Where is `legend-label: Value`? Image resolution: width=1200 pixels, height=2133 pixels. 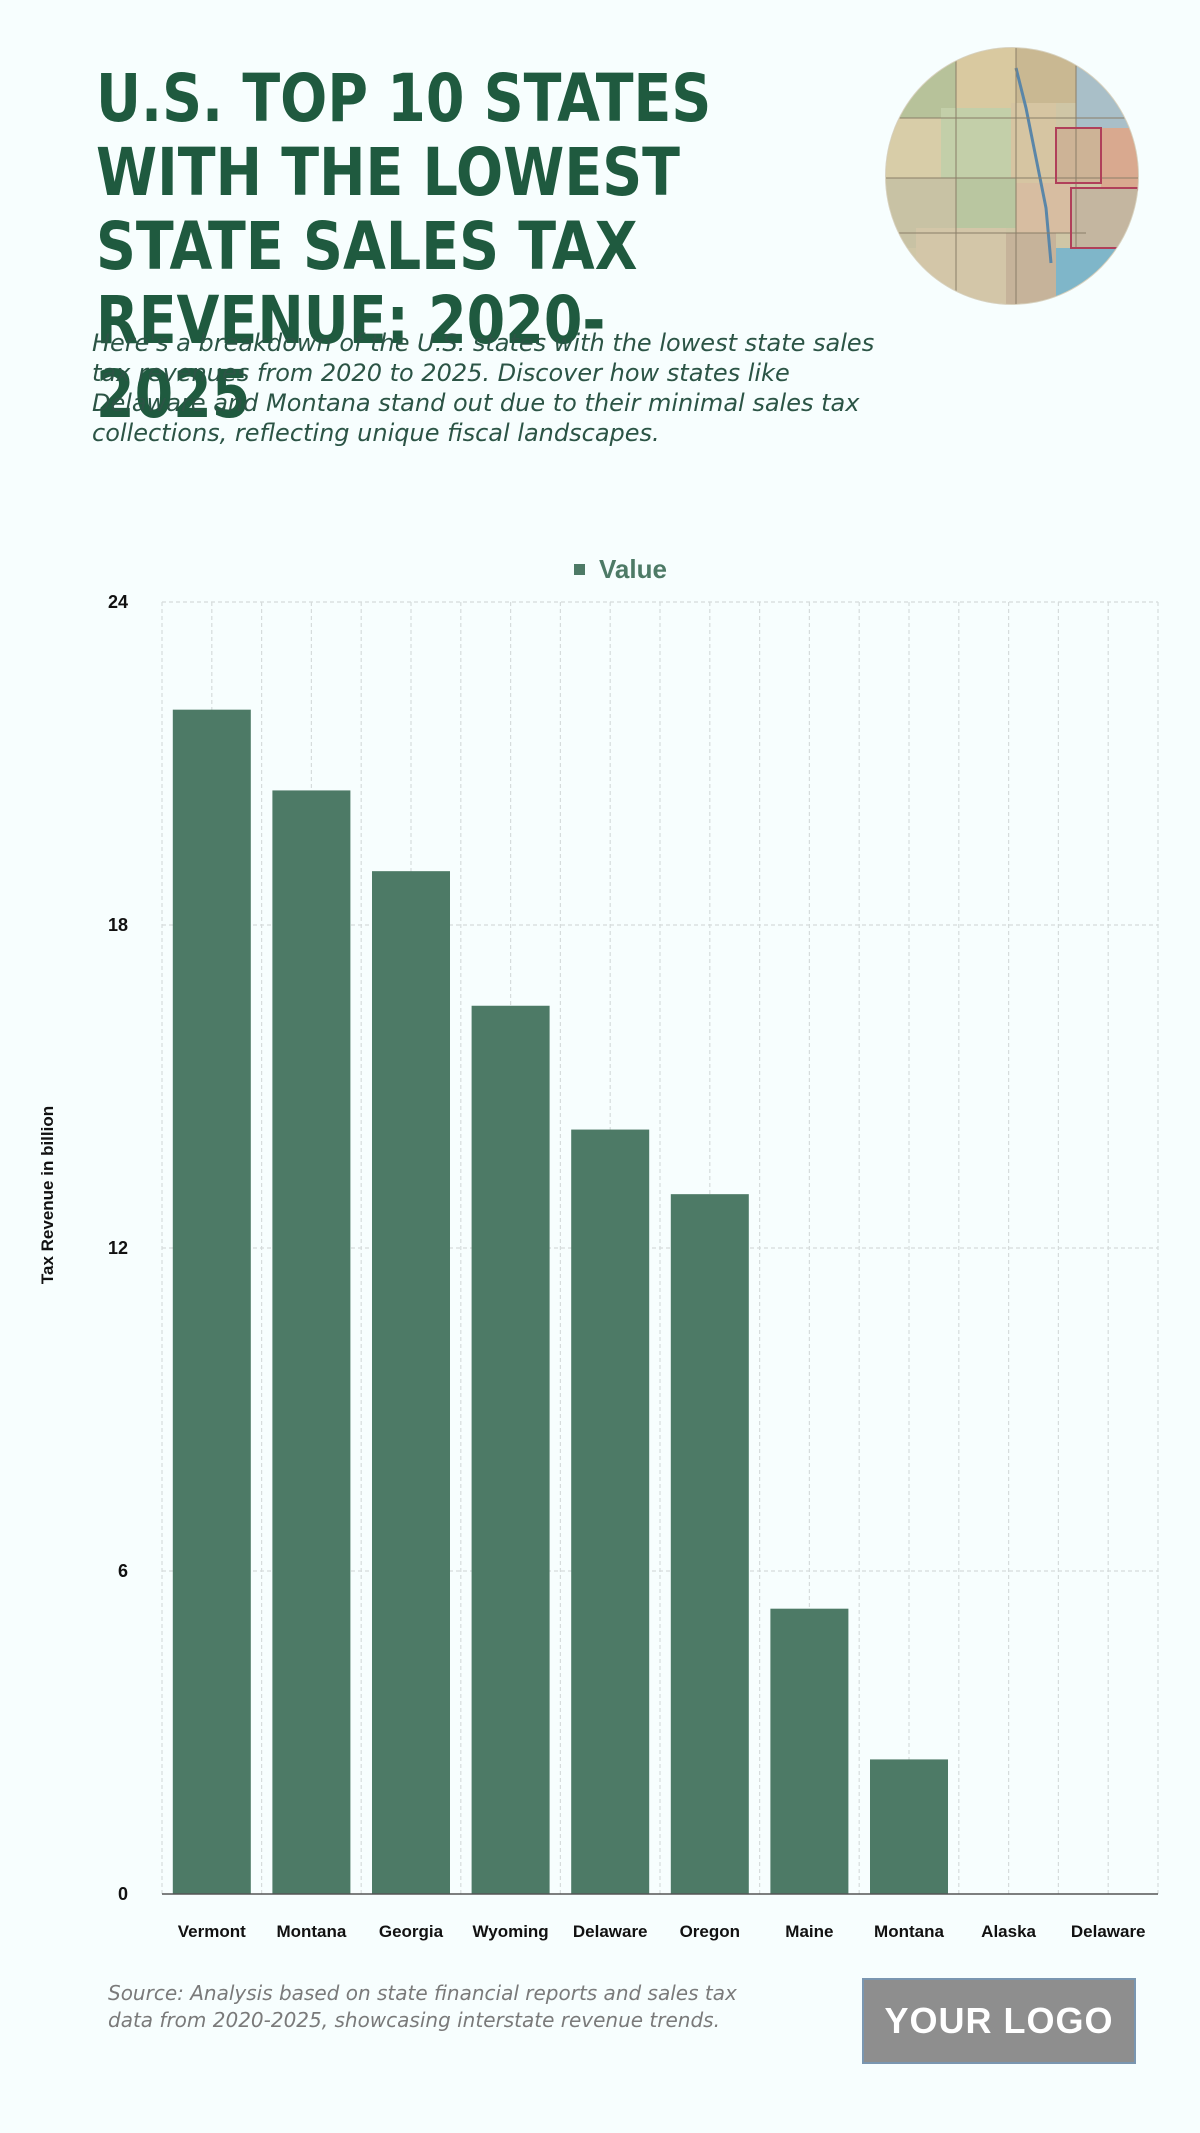 legend-label: Value is located at coordinates (633, 568).